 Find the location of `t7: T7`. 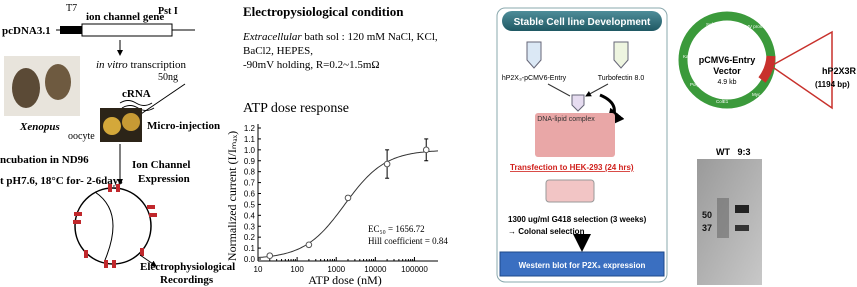

t7: T7 is located at coordinates (71, 8).